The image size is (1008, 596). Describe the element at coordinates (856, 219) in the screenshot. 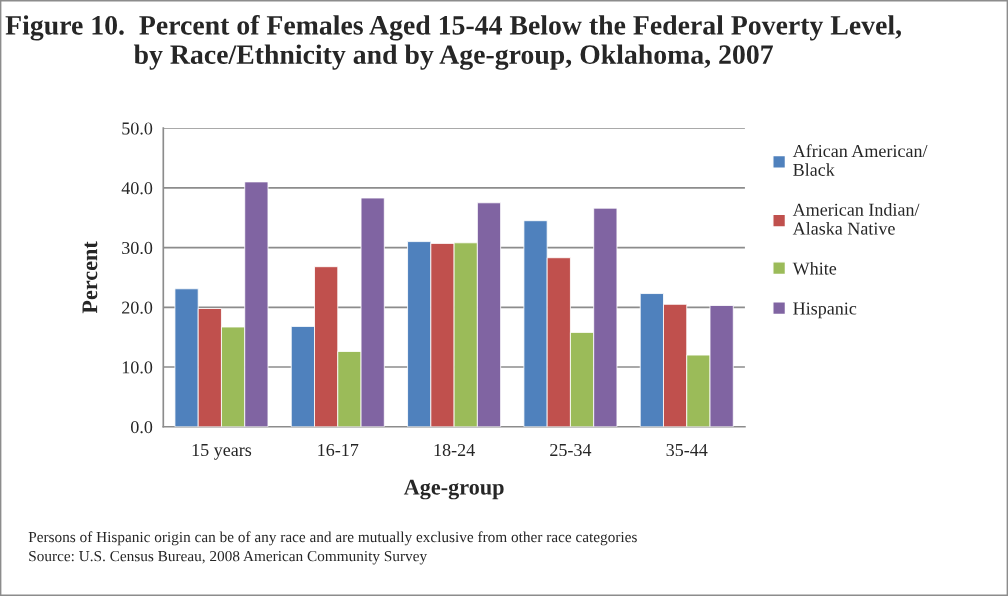

I see `legend-label: American Indian/ Alaska Native` at that location.